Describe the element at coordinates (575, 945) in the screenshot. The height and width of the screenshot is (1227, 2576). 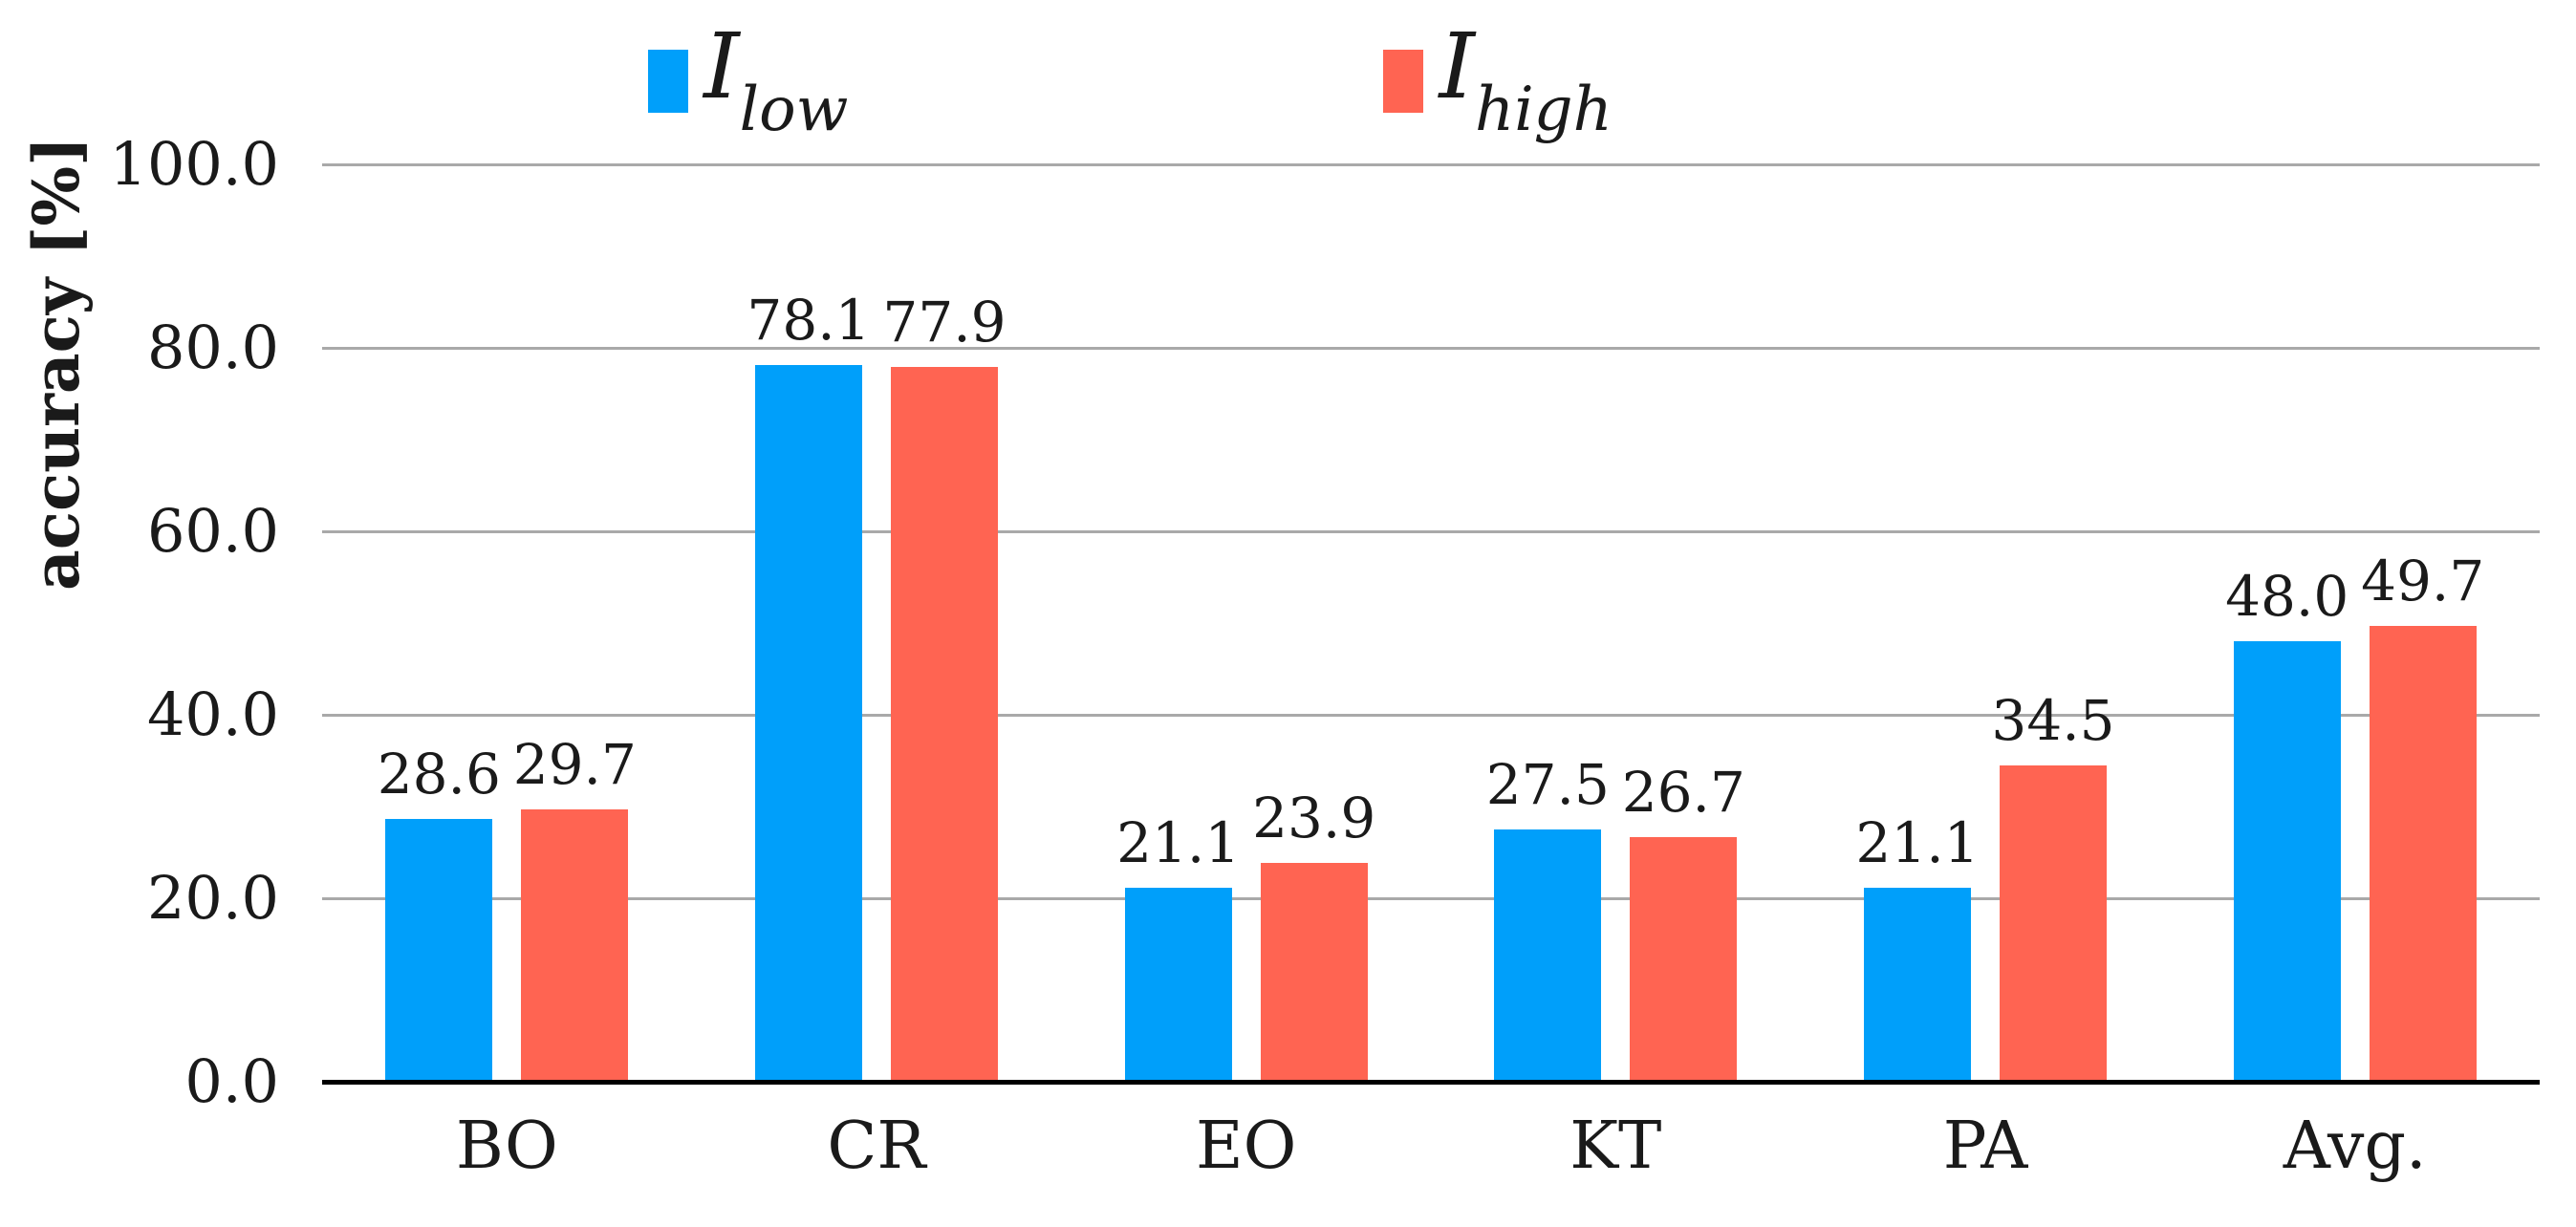
I see `bar-I_high-BO` at that location.